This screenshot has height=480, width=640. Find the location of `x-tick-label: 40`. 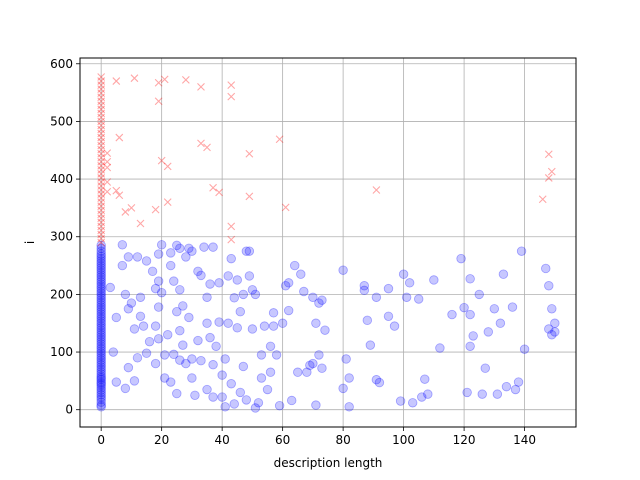

x-tick-label: 40 is located at coordinates (222, 440).